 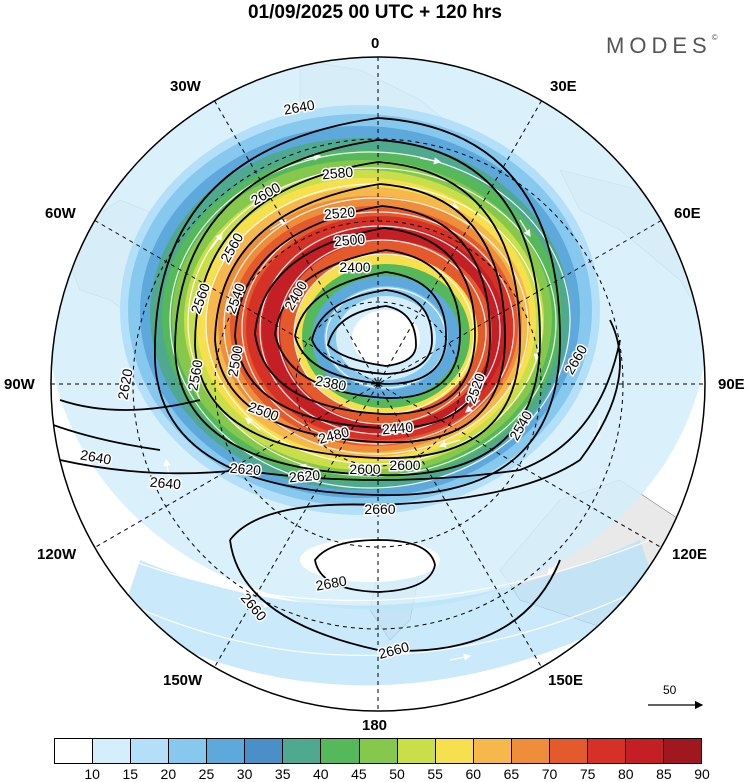 I want to click on lon-label-120w: 120W, so click(x=57, y=554).